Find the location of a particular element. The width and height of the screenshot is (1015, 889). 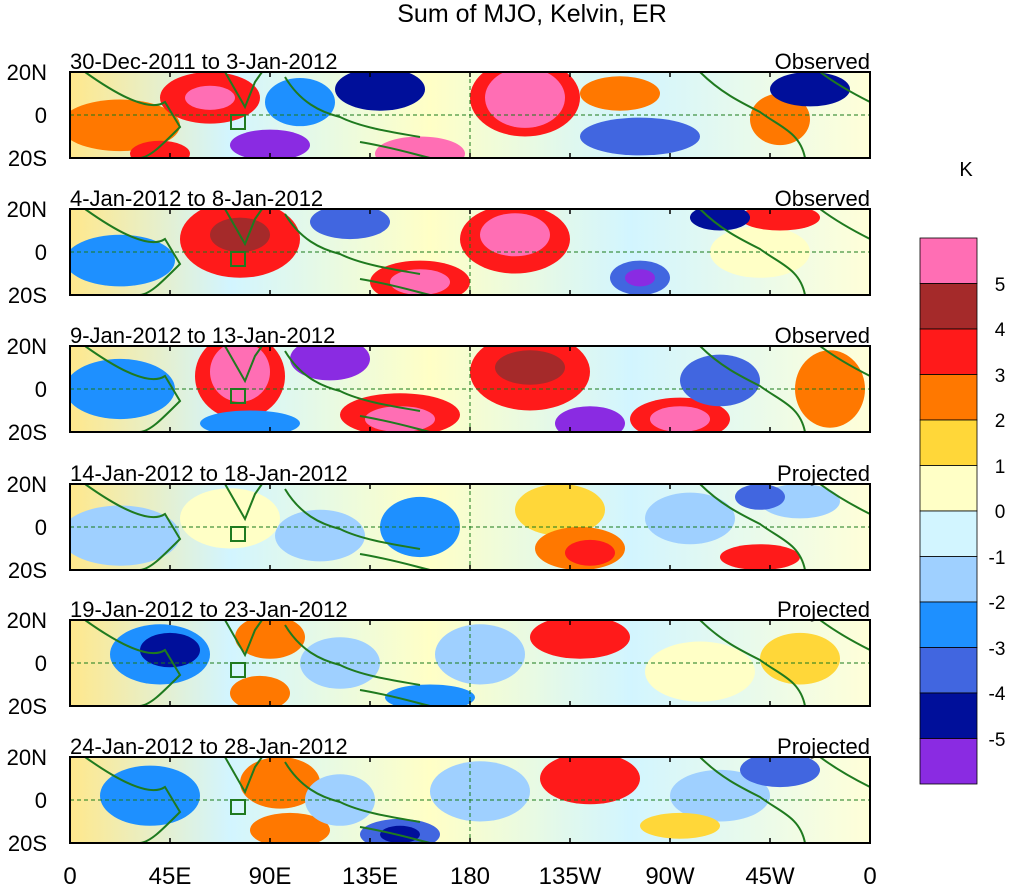

lon-label-90e: 90E is located at coordinates (270, 876).